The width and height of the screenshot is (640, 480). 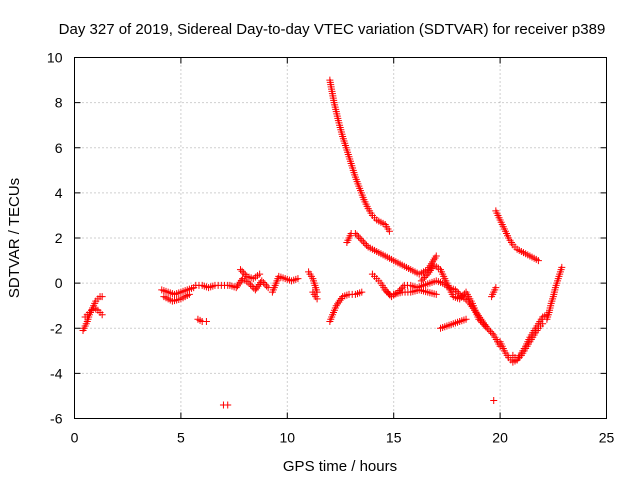 What do you see at coordinates (181, 438) in the screenshot?
I see `x-tick-label: 5` at bounding box center [181, 438].